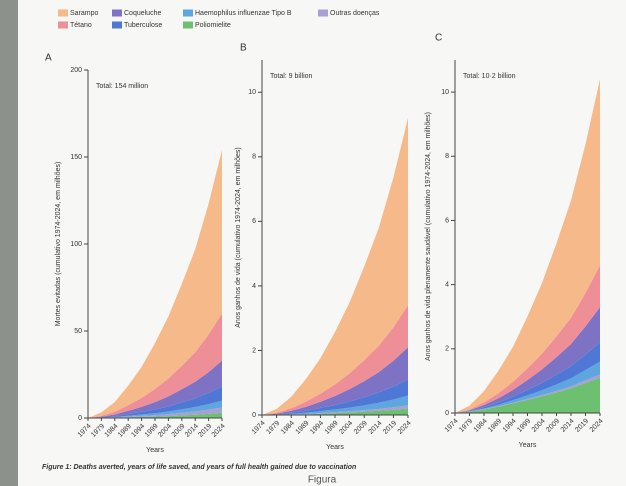  Describe the element at coordinates (76, 70) in the screenshot. I see `y-tick-label: 200` at that location.